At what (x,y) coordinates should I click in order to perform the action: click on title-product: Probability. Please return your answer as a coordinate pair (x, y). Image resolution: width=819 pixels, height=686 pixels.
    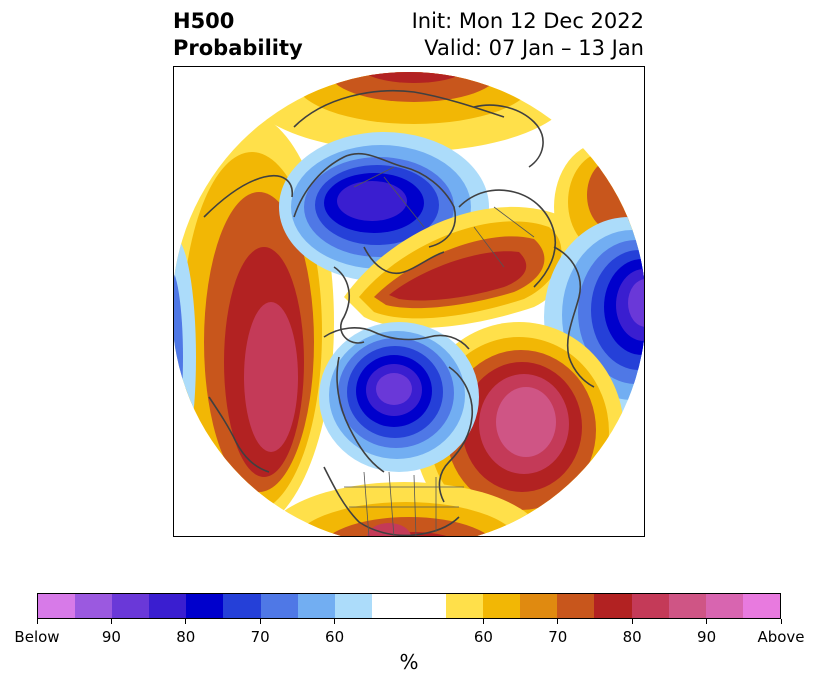
    Looking at the image, I should click on (238, 48).